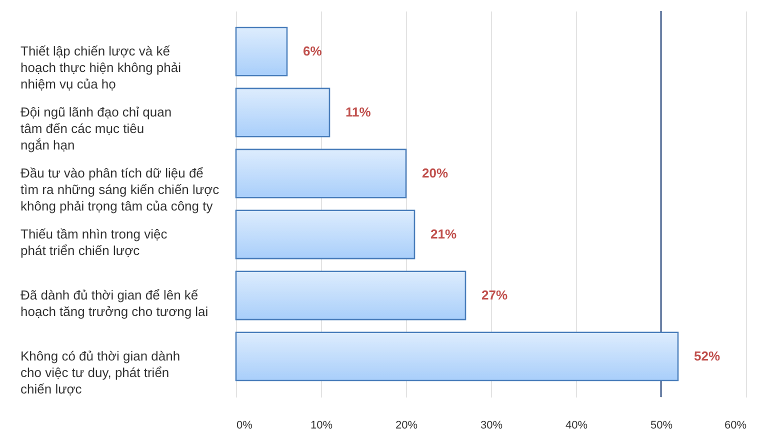  What do you see at coordinates (435, 173) in the screenshot?
I see `data-label: 20%` at bounding box center [435, 173].